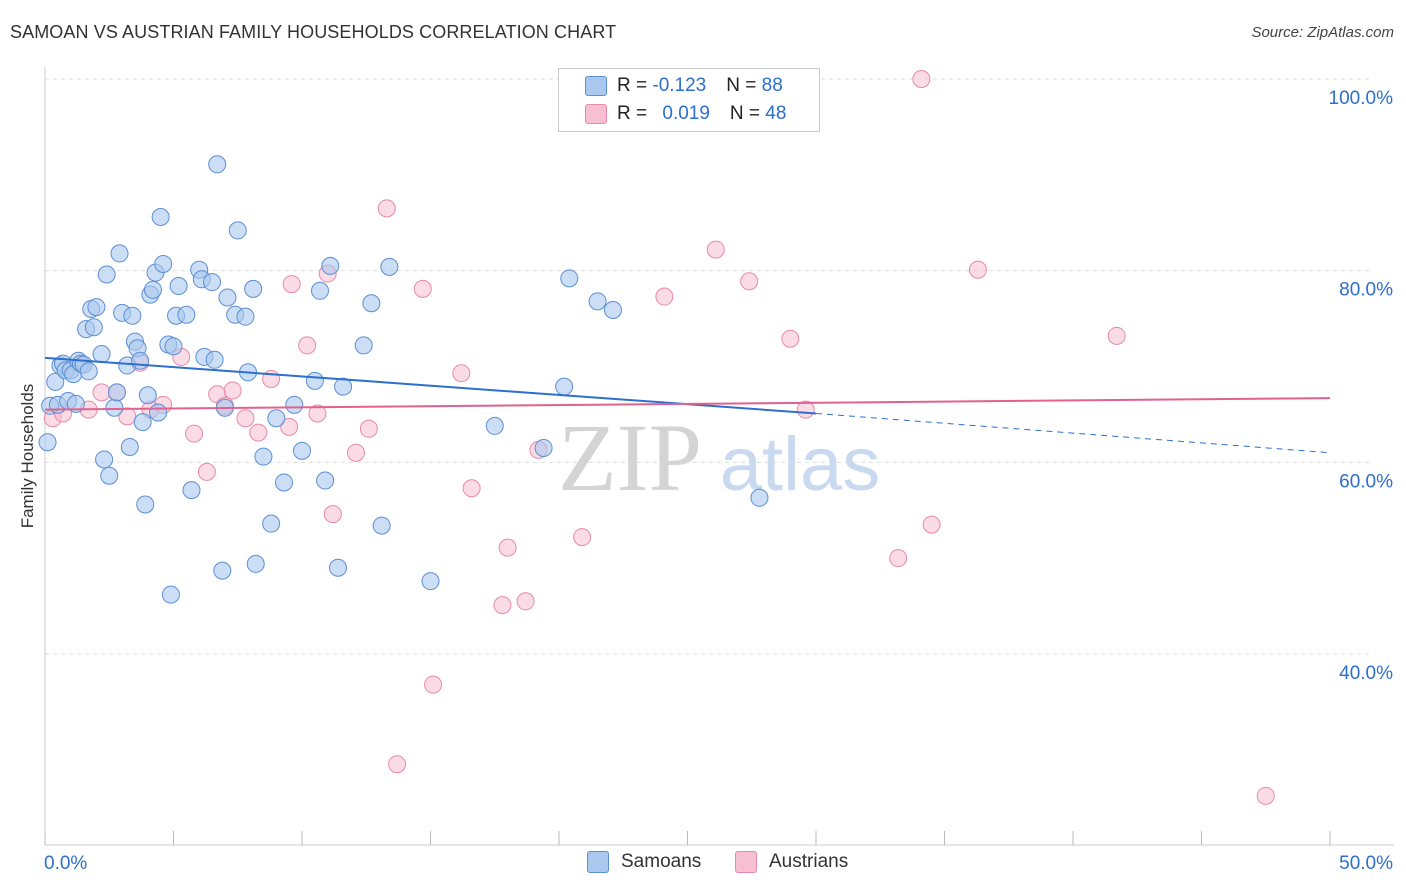 Image resolution: width=1406 pixels, height=892 pixels. Describe the element at coordinates (1073, 433) in the screenshot. I see `samoan-trend-extension` at that location.